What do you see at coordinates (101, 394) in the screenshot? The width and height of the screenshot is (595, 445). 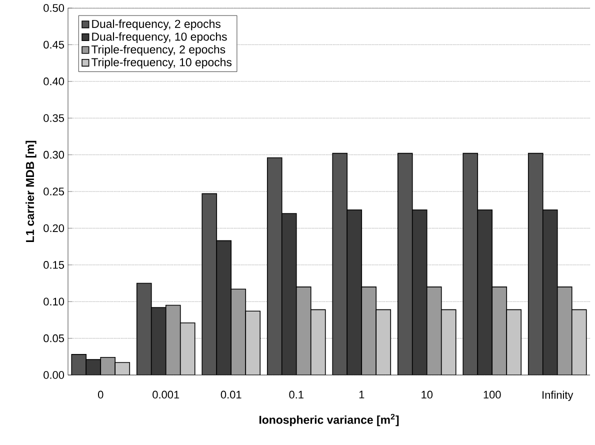 I see `x-tick-label: 0` at bounding box center [101, 394].